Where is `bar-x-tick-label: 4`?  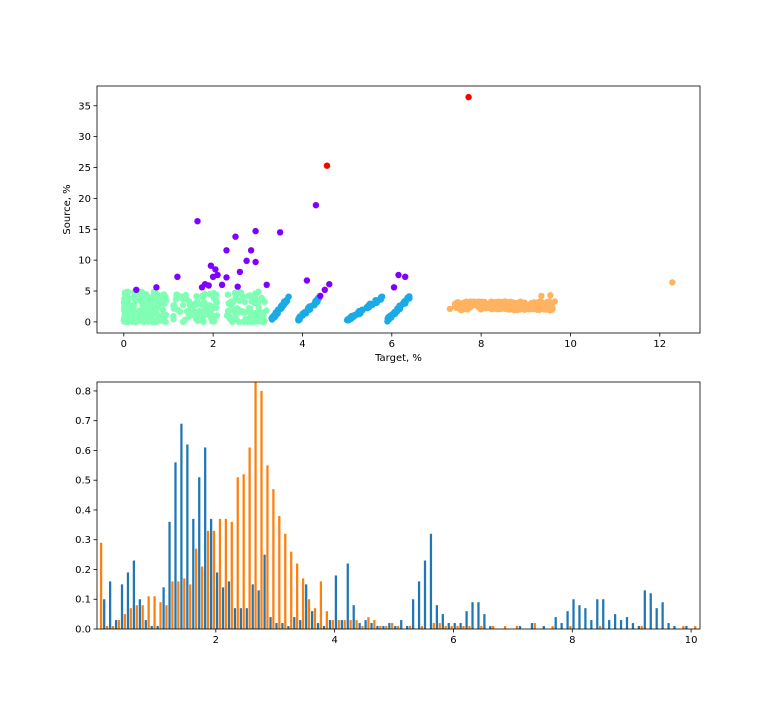 bar-x-tick-label: 4 is located at coordinates (334, 640).